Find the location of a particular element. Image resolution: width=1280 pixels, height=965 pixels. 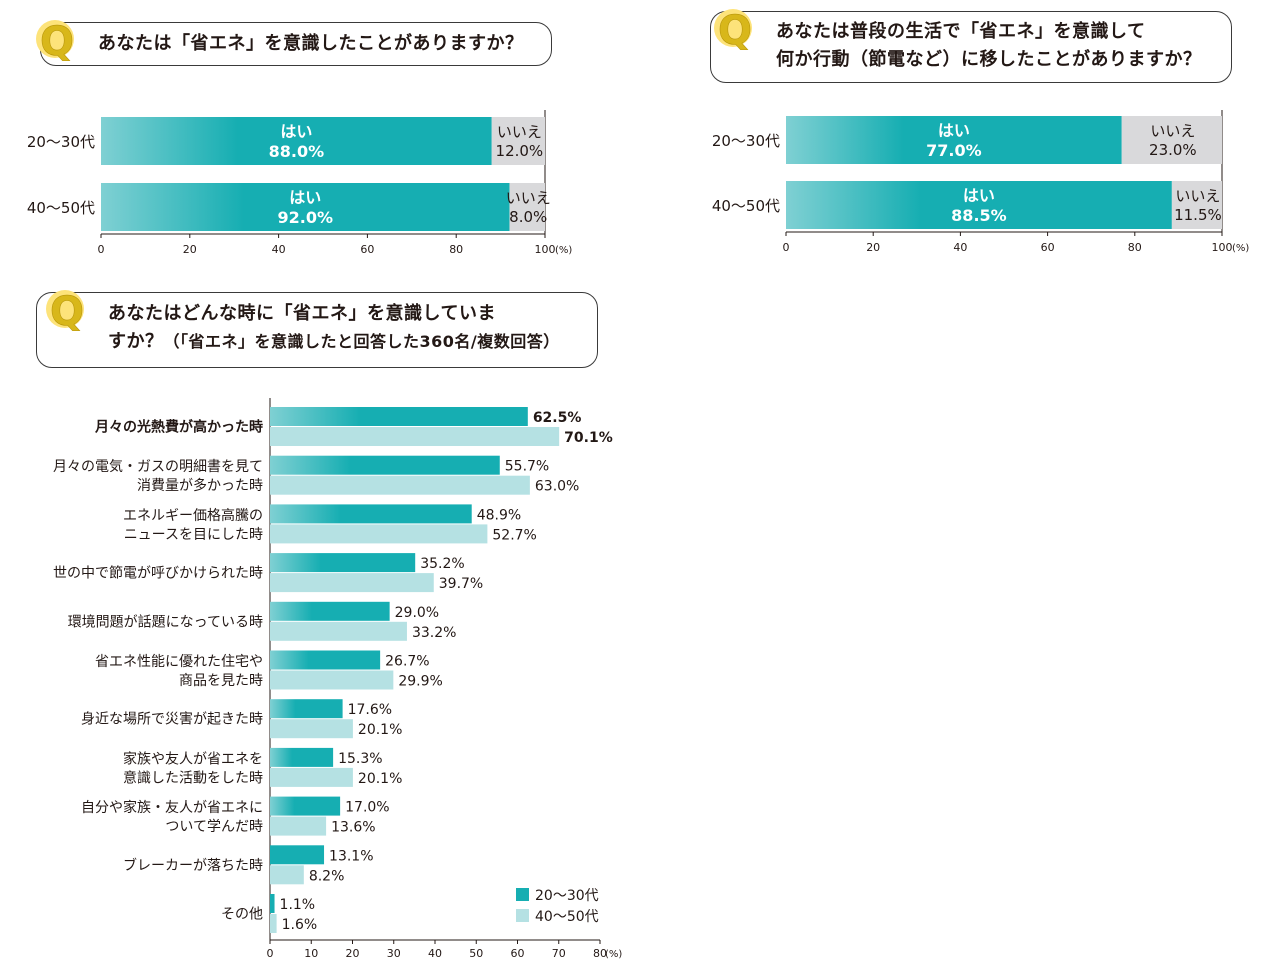

category-label-line-2: 消費量が多かった時 is located at coordinates (200, 485).